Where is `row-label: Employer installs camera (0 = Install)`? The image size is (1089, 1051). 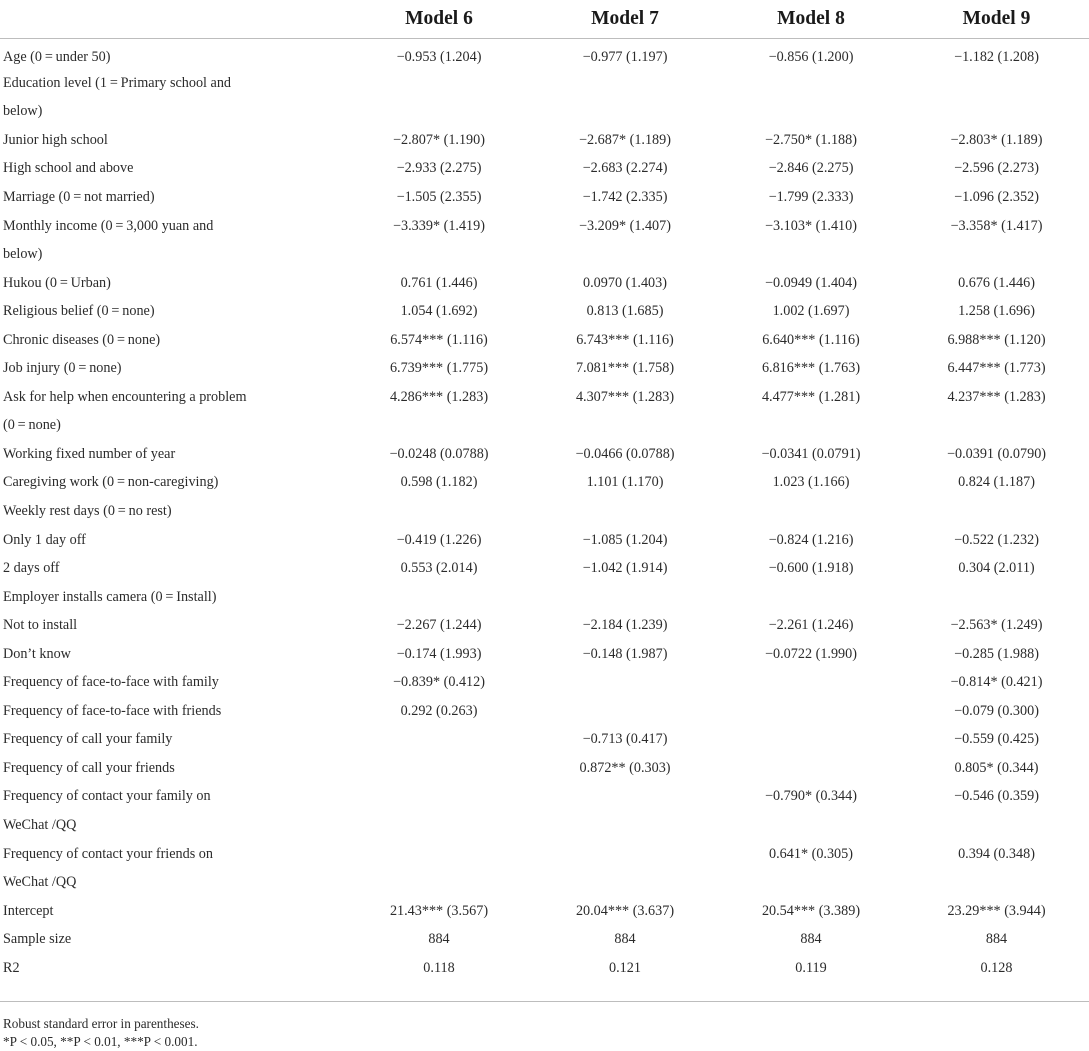 row-label: Employer installs camera (0 = Install) is located at coordinates (110, 596).